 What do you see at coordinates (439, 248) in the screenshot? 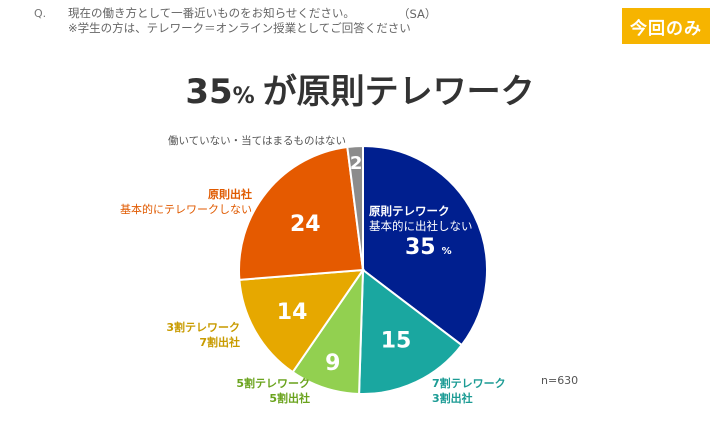
I see `label-full-value: 35%` at bounding box center [439, 248].